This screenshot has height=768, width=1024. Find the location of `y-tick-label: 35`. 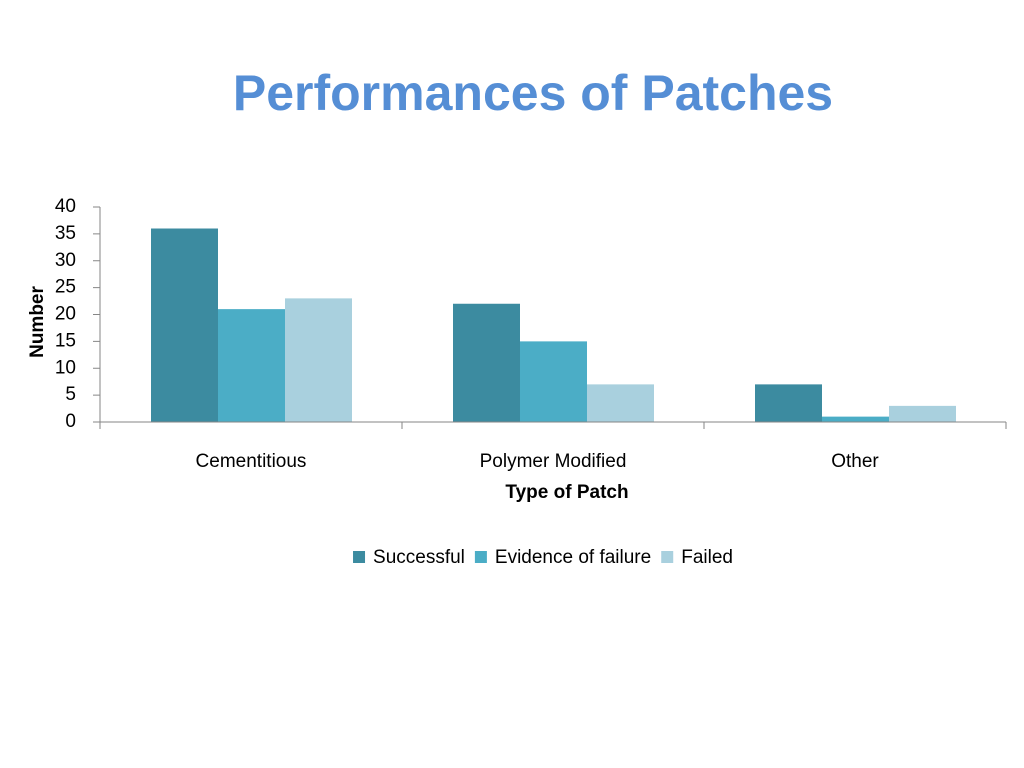

y-tick-label: 35 is located at coordinates (65, 233).